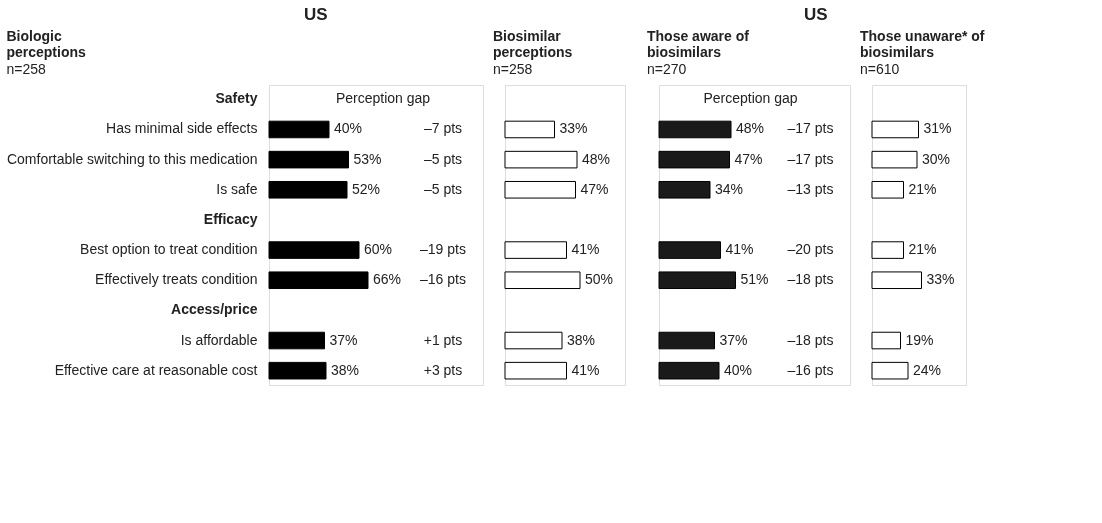 The image size is (1102, 523). Describe the element at coordinates (387, 279) in the screenshot. I see `data-label: 66%` at that location.